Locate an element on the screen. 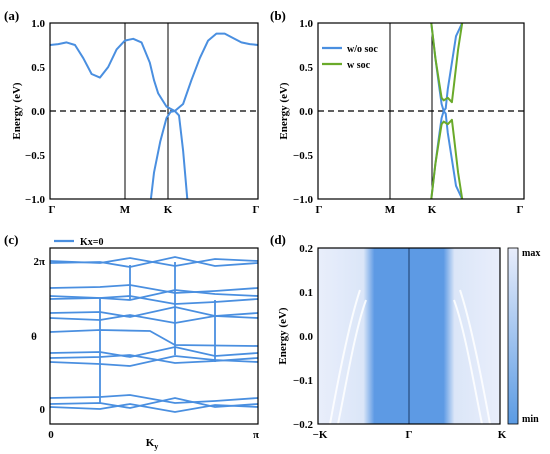 Image resolution: width=550 pixels, height=454 pixels. panel-a-frame is located at coordinates (154, 111).